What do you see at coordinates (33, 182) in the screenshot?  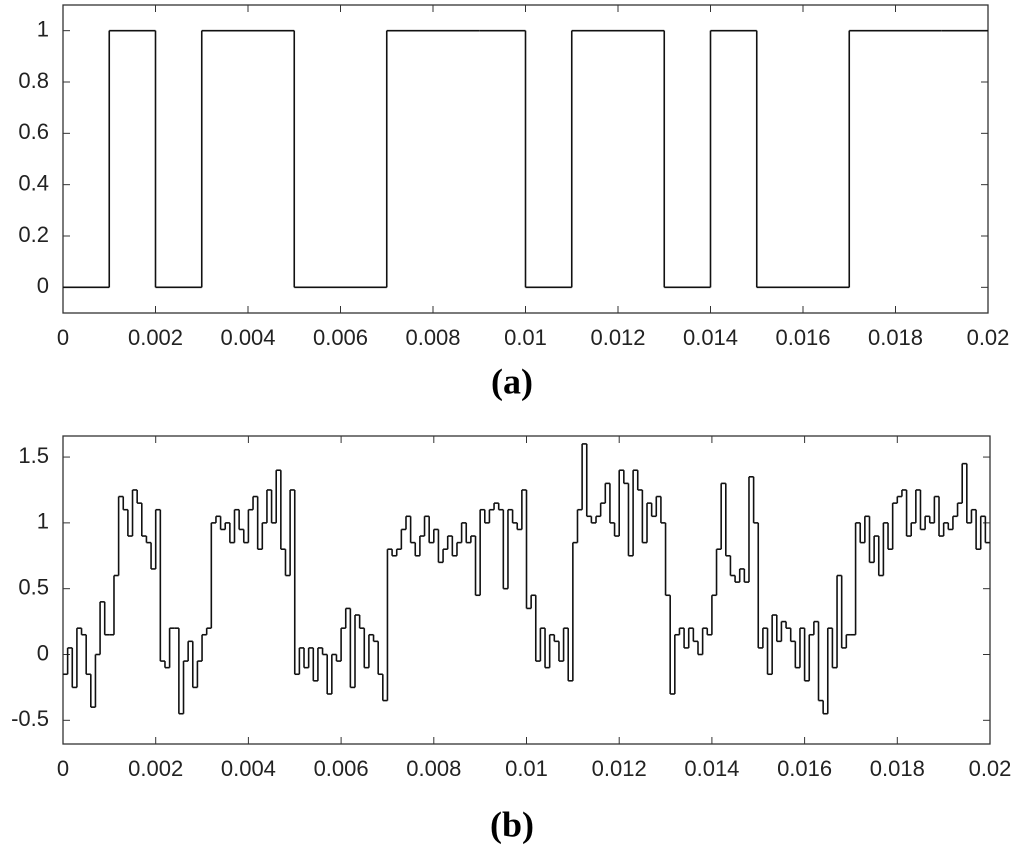 I see `y-tick-label: 0.4` at bounding box center [33, 182].